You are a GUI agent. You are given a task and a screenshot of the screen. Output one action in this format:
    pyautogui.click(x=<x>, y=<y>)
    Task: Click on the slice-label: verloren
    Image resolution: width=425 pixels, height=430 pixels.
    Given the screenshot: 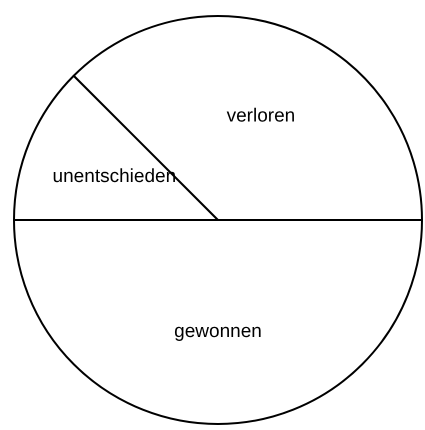 What is the action you would take?
    pyautogui.click(x=261, y=115)
    